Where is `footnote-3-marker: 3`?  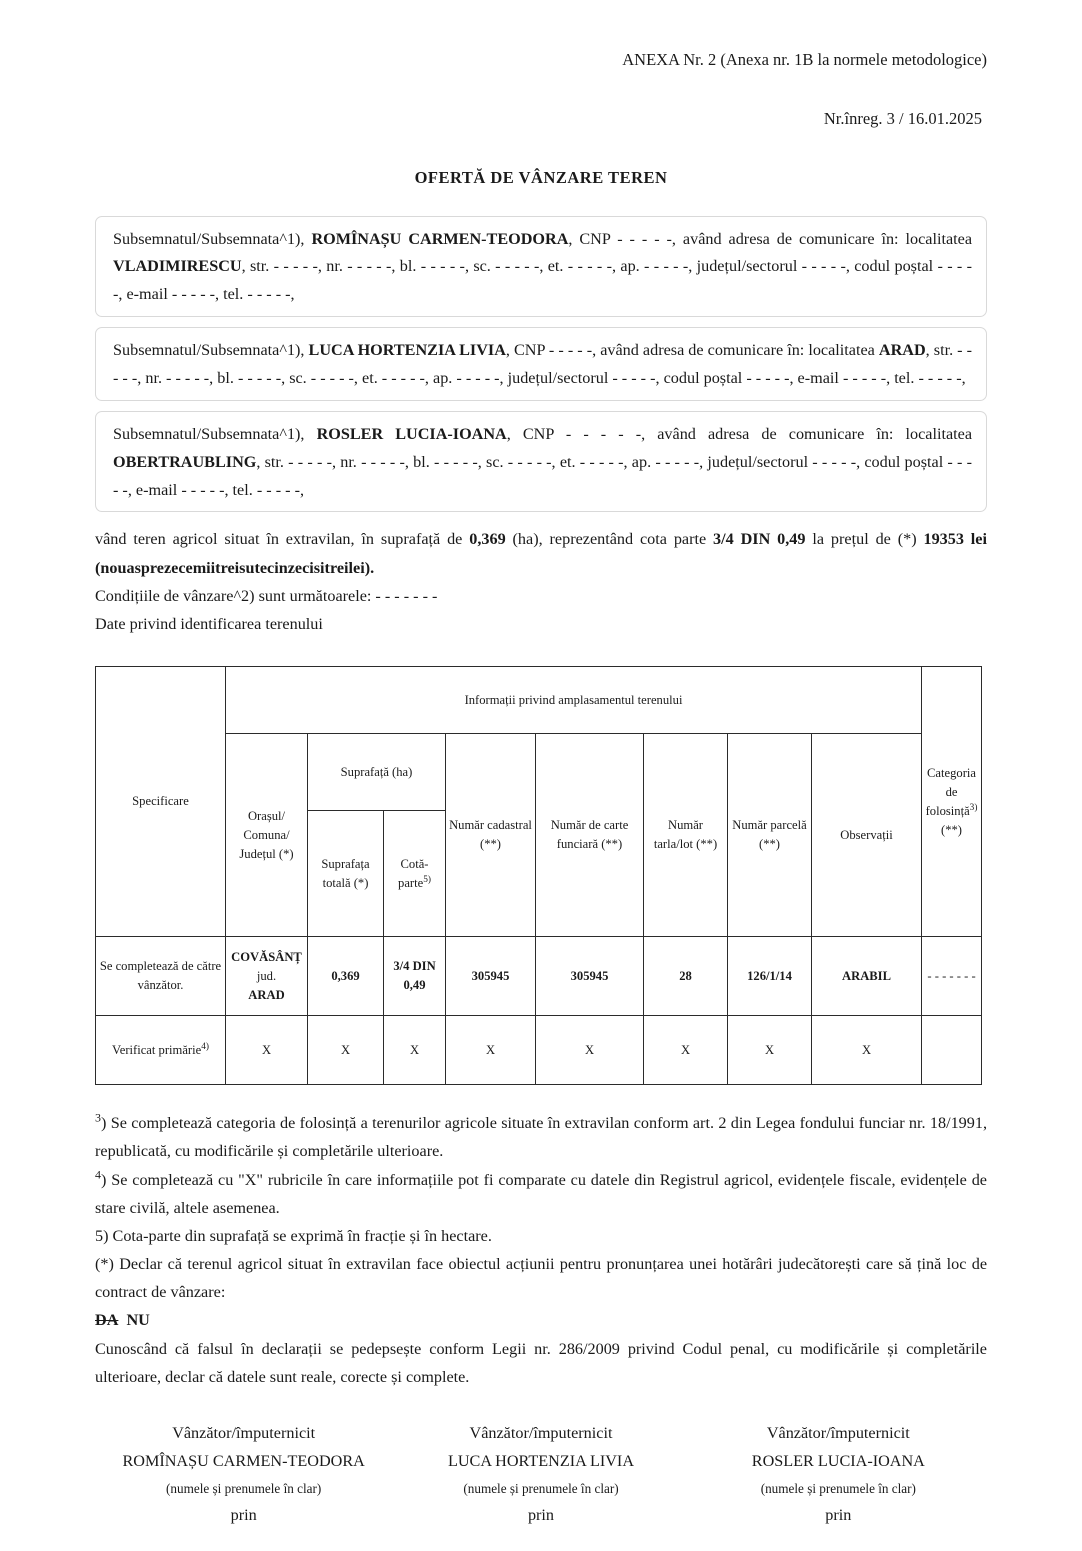 footnote-3-marker: 3 is located at coordinates (98, 1117).